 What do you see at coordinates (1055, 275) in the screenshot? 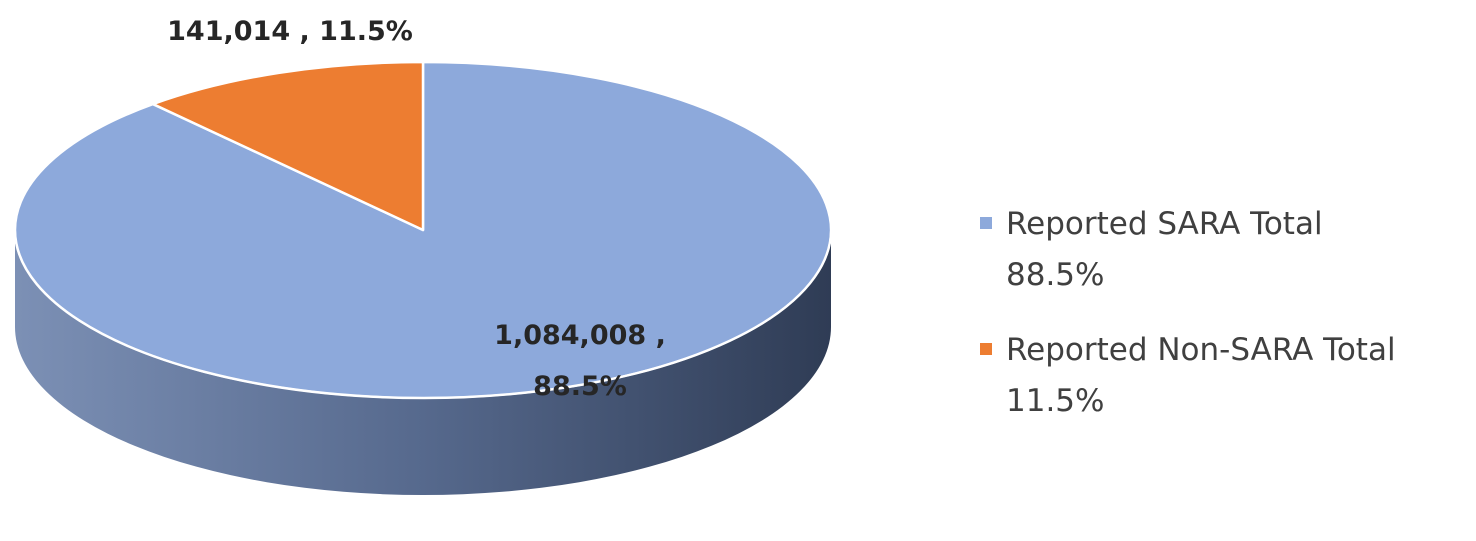
I see `legend-percent-sara: 88.5%` at bounding box center [1055, 275].